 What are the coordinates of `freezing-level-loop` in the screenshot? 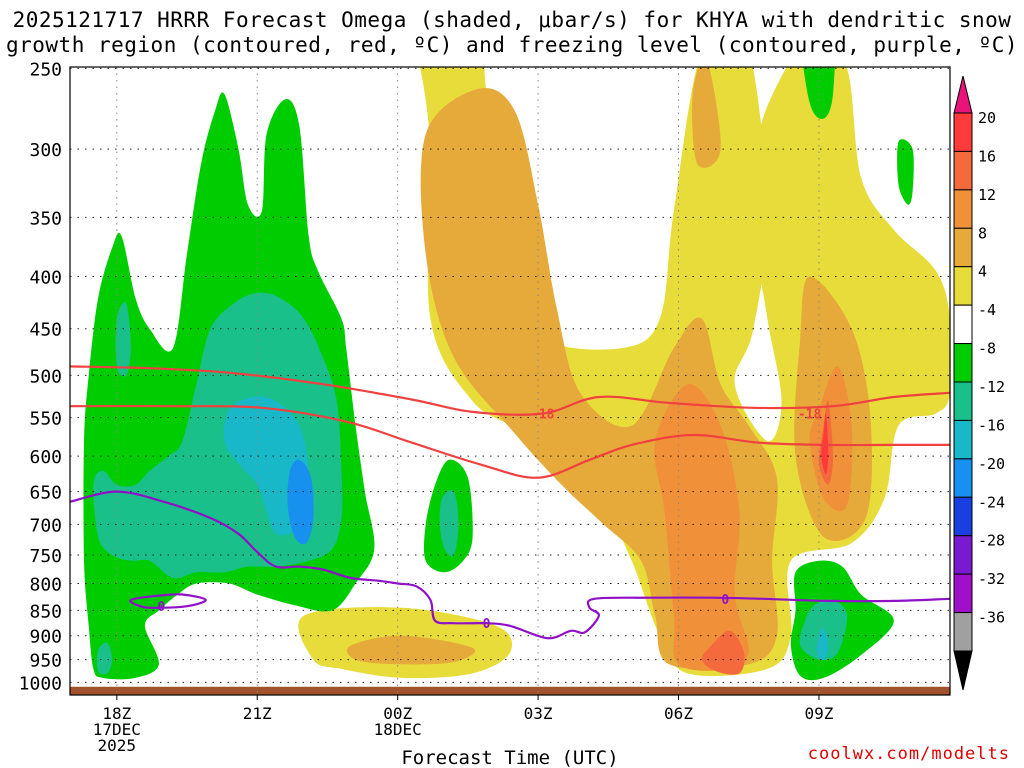 It's located at (168, 601).